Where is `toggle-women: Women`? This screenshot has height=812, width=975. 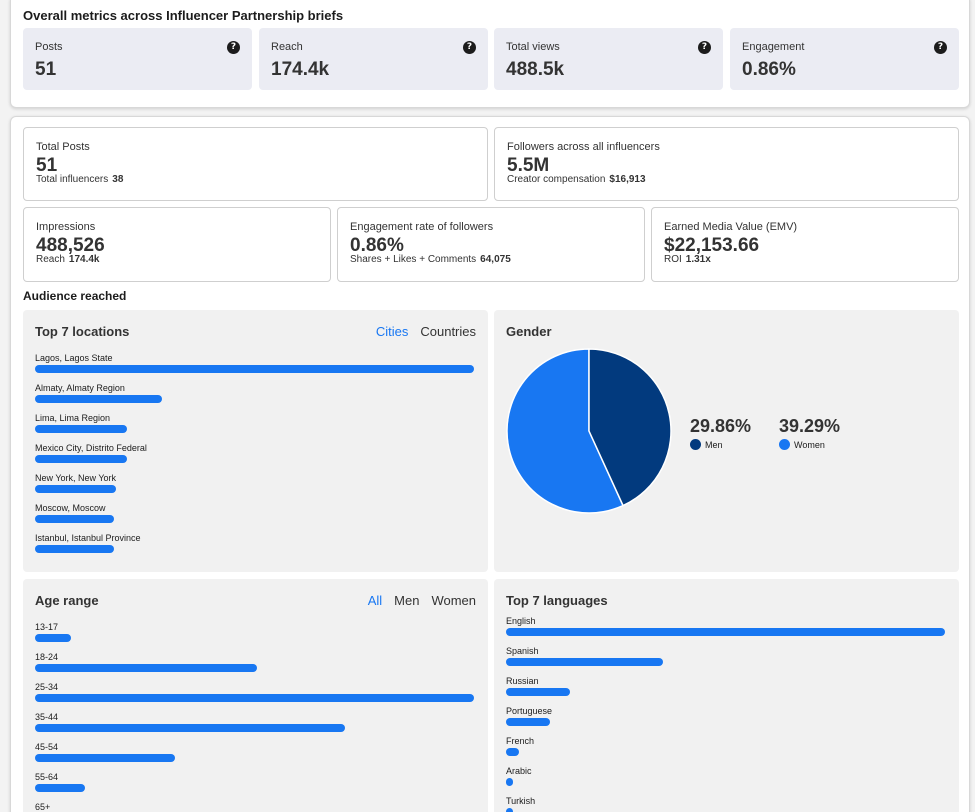
toggle-women: Women is located at coordinates (453, 600).